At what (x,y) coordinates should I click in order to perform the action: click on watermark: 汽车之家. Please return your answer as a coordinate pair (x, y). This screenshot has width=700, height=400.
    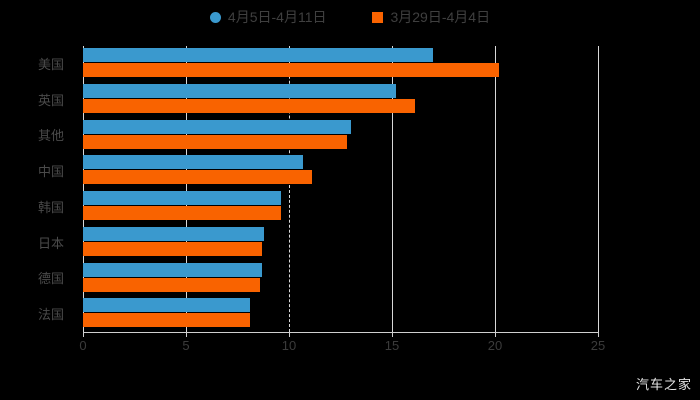
    Looking at the image, I should click on (663, 384).